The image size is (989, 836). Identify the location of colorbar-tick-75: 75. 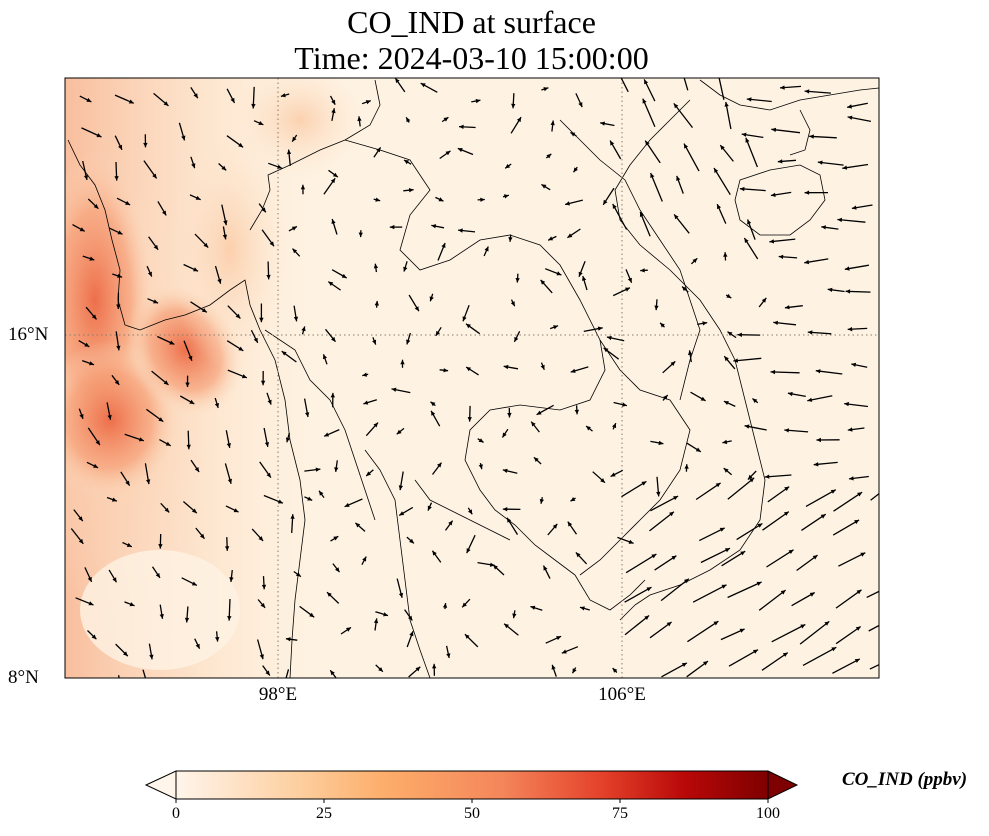
(620, 813).